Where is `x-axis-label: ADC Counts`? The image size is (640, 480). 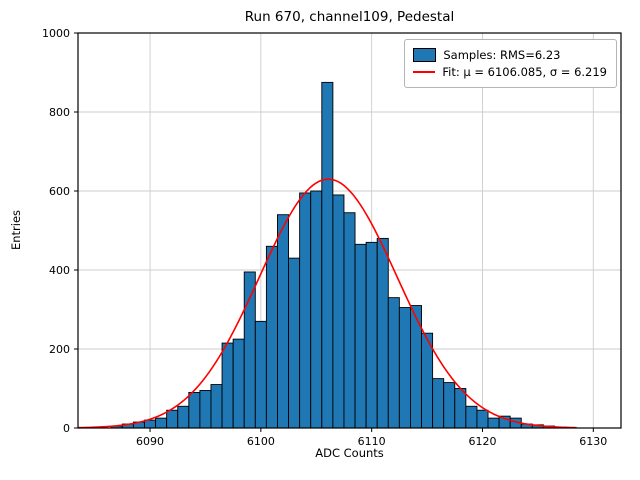 x-axis-label: ADC Counts is located at coordinates (349, 453).